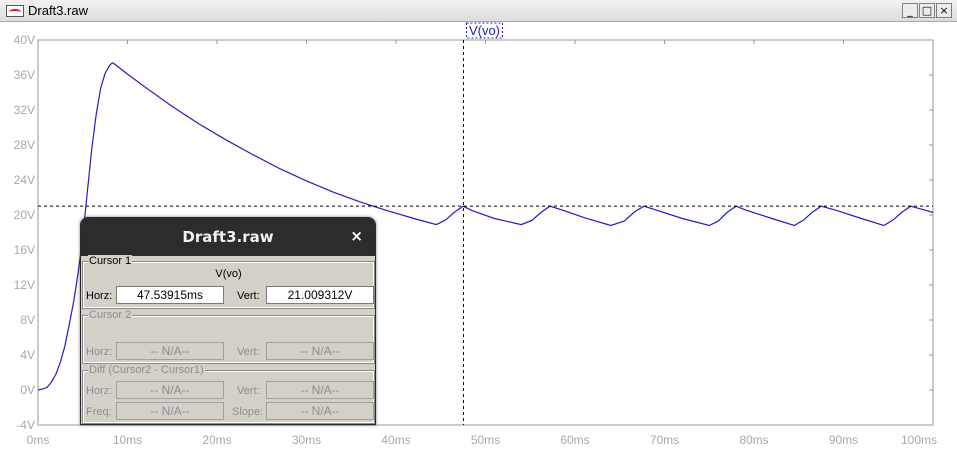  I want to click on diff-freq-field: -- N/A--, so click(170, 411).